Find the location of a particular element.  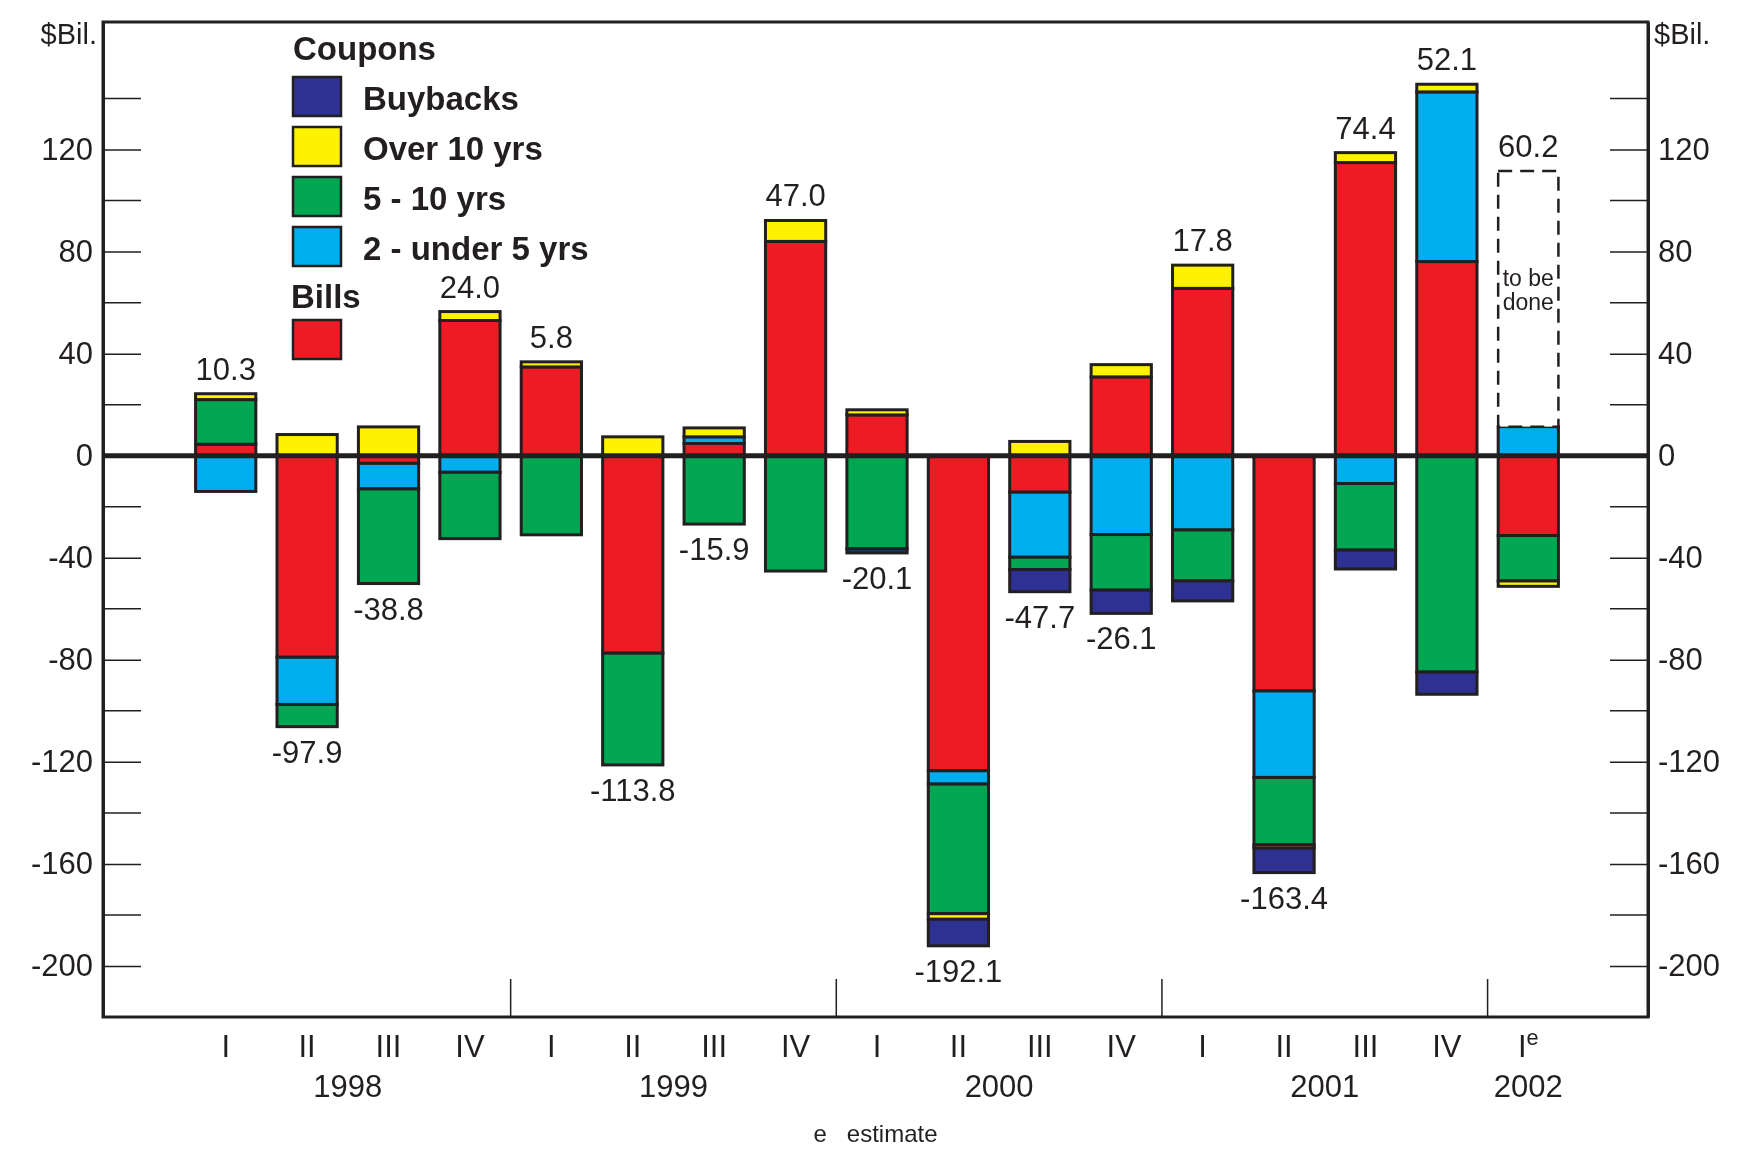

total-label: -97.9 is located at coordinates (307, 752).